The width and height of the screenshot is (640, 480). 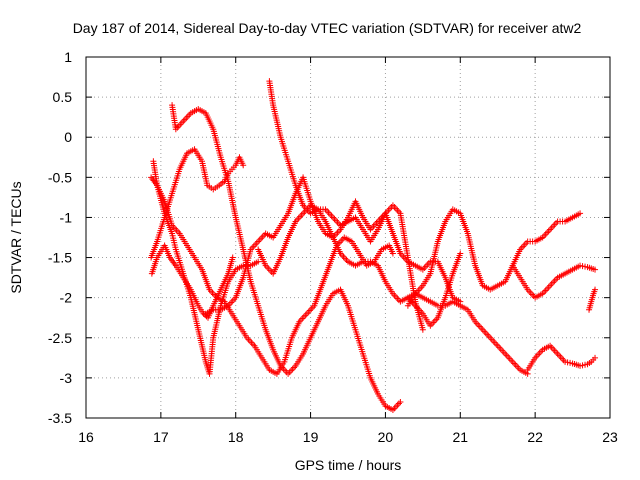 I want to click on y-tick-labels: 1 0.5 0 -0.5 -1 -1.5 -2 -2.5 -3 -3.5, so click(x=60, y=237).